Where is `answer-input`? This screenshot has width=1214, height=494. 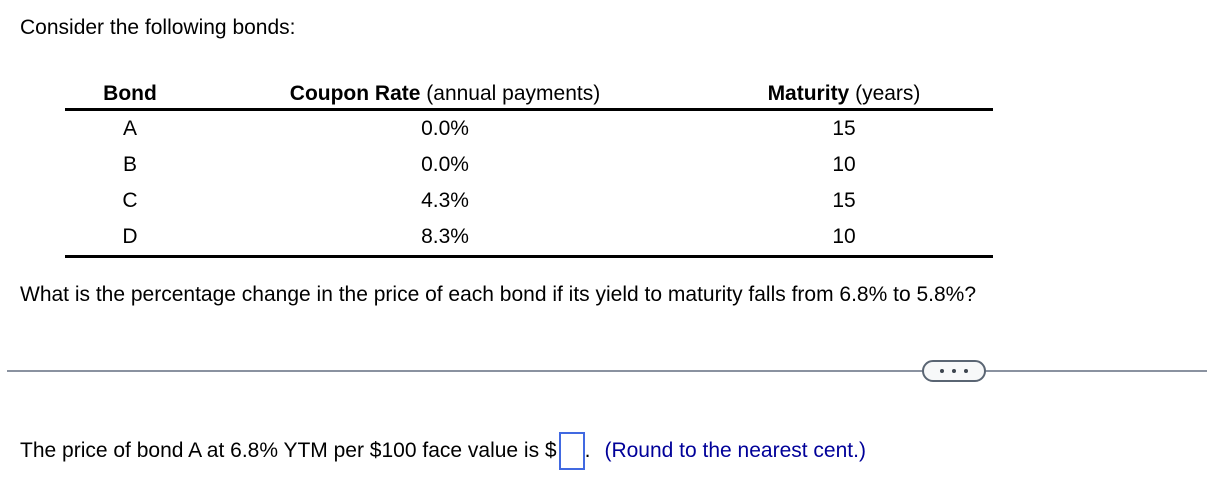
answer-input is located at coordinates (571, 451).